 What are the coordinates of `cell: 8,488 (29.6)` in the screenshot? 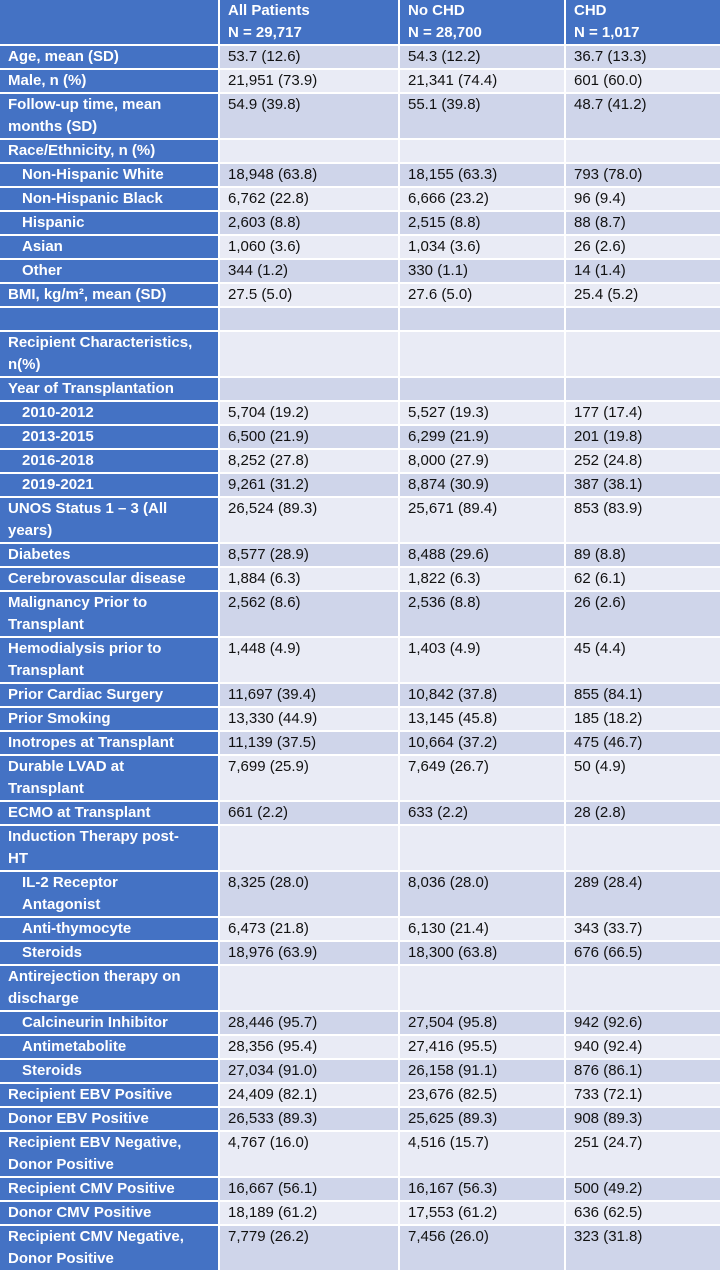 It's located at (482, 555).